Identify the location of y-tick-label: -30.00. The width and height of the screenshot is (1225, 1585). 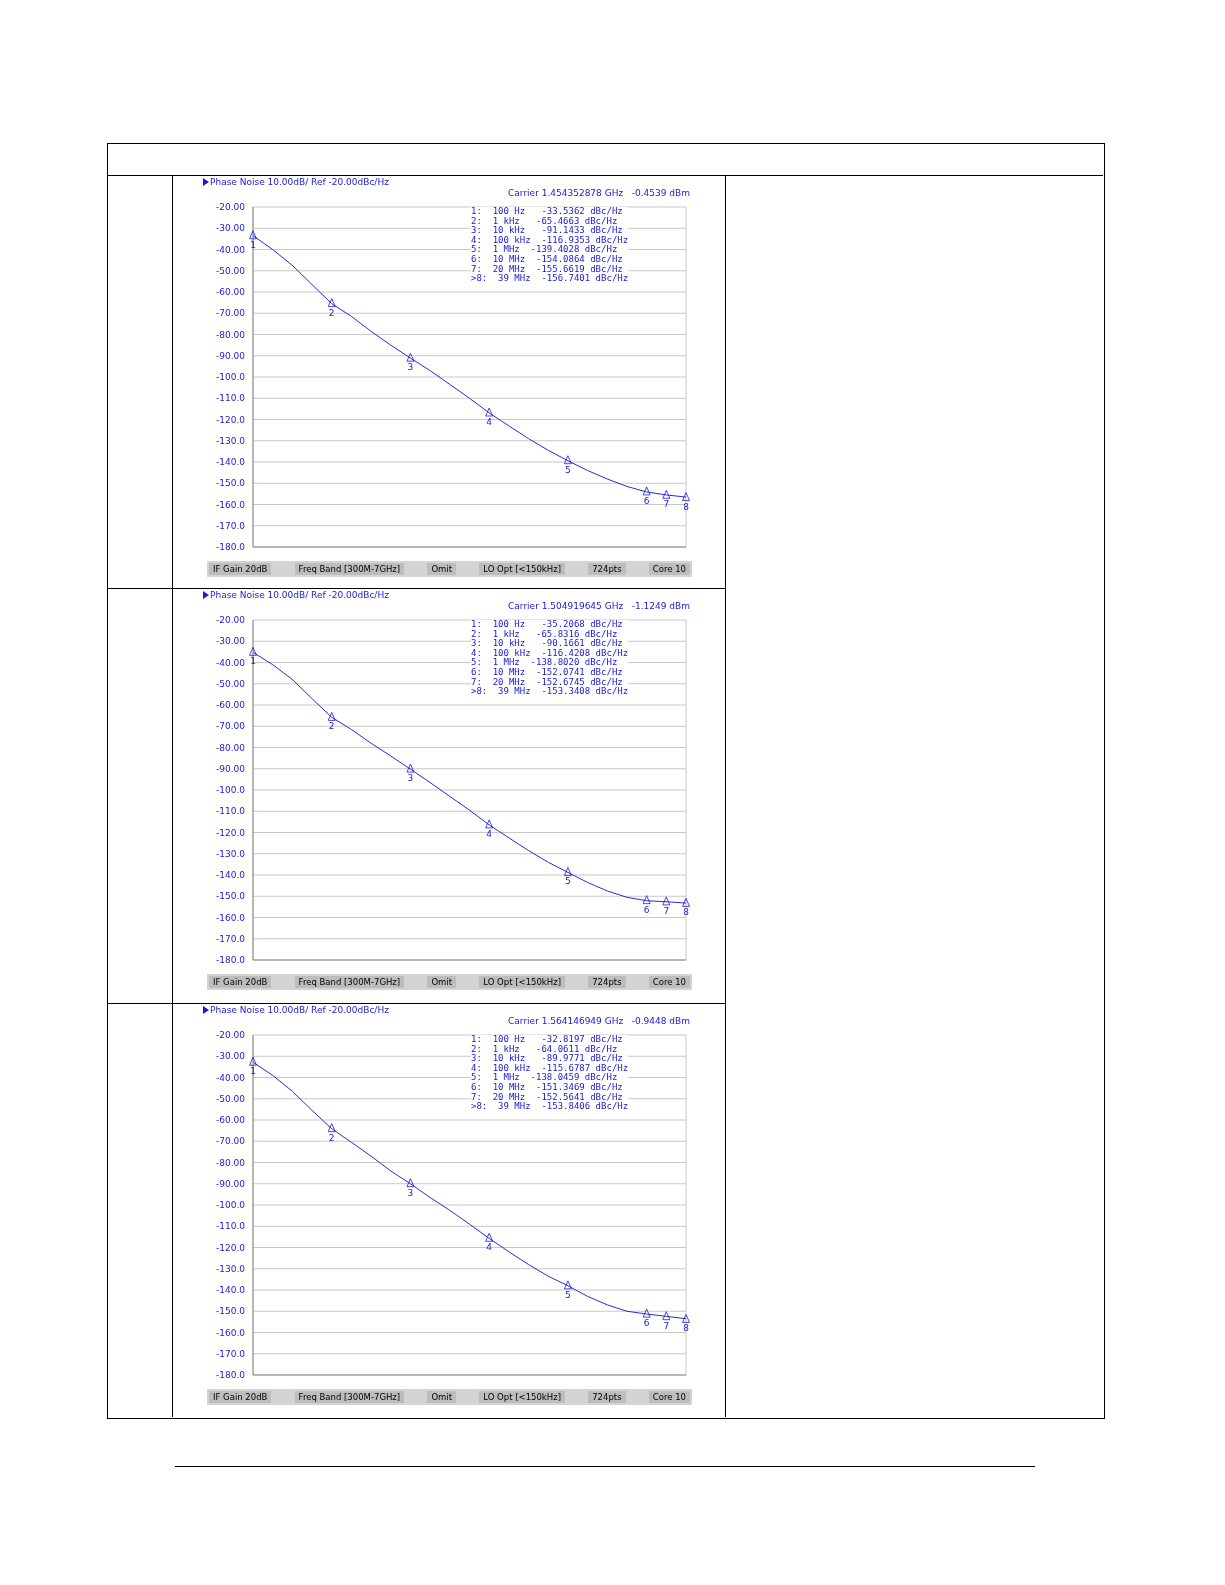
(230, 641).